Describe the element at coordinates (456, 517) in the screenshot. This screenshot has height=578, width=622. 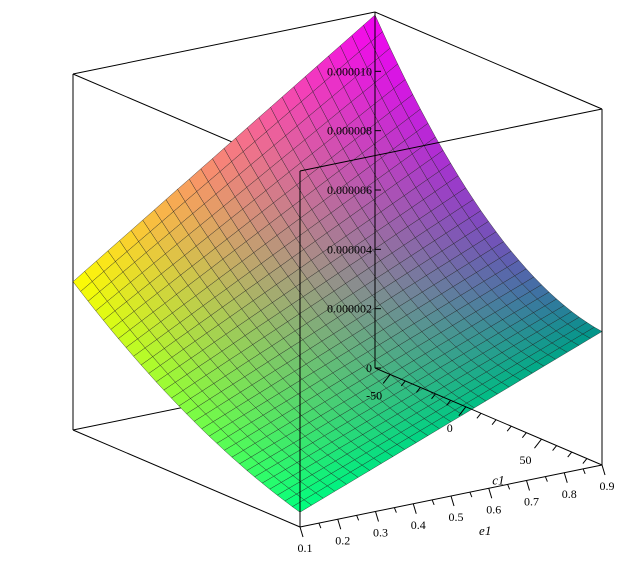
I see `e1-tick-label: 0.5` at that location.